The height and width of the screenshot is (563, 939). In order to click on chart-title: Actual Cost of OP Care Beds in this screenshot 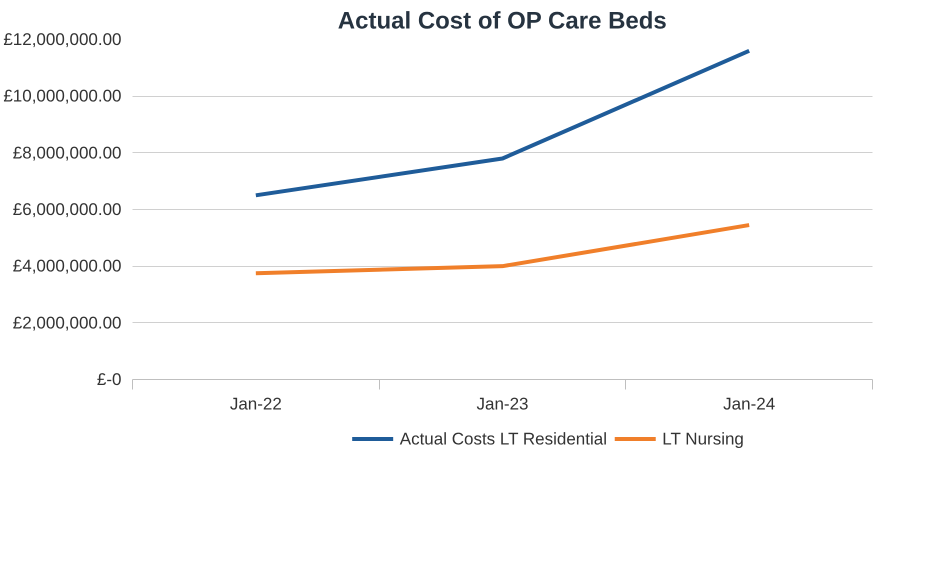, I will do `click(502, 21)`.